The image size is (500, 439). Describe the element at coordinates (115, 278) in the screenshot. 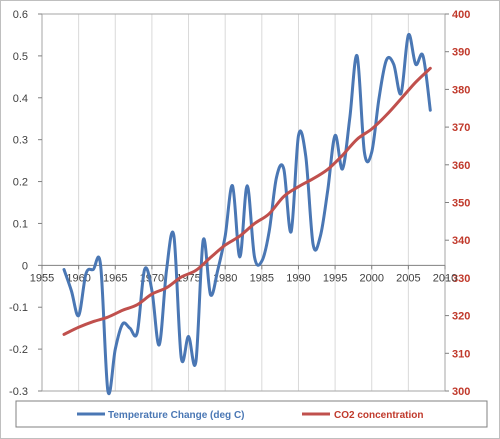

I see `x-tick-label: 1965` at that location.